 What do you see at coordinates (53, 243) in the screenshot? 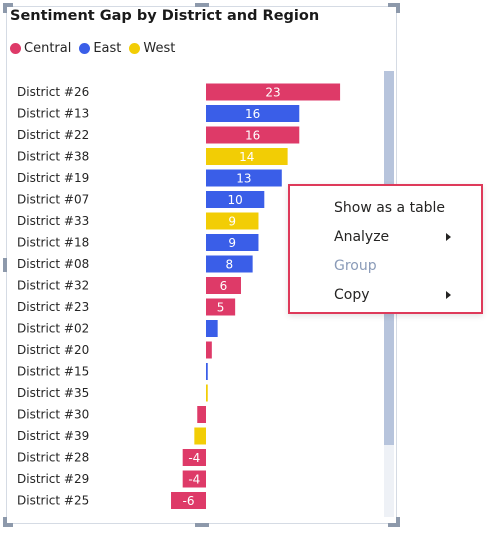
I see `category-label: District #18` at bounding box center [53, 243].